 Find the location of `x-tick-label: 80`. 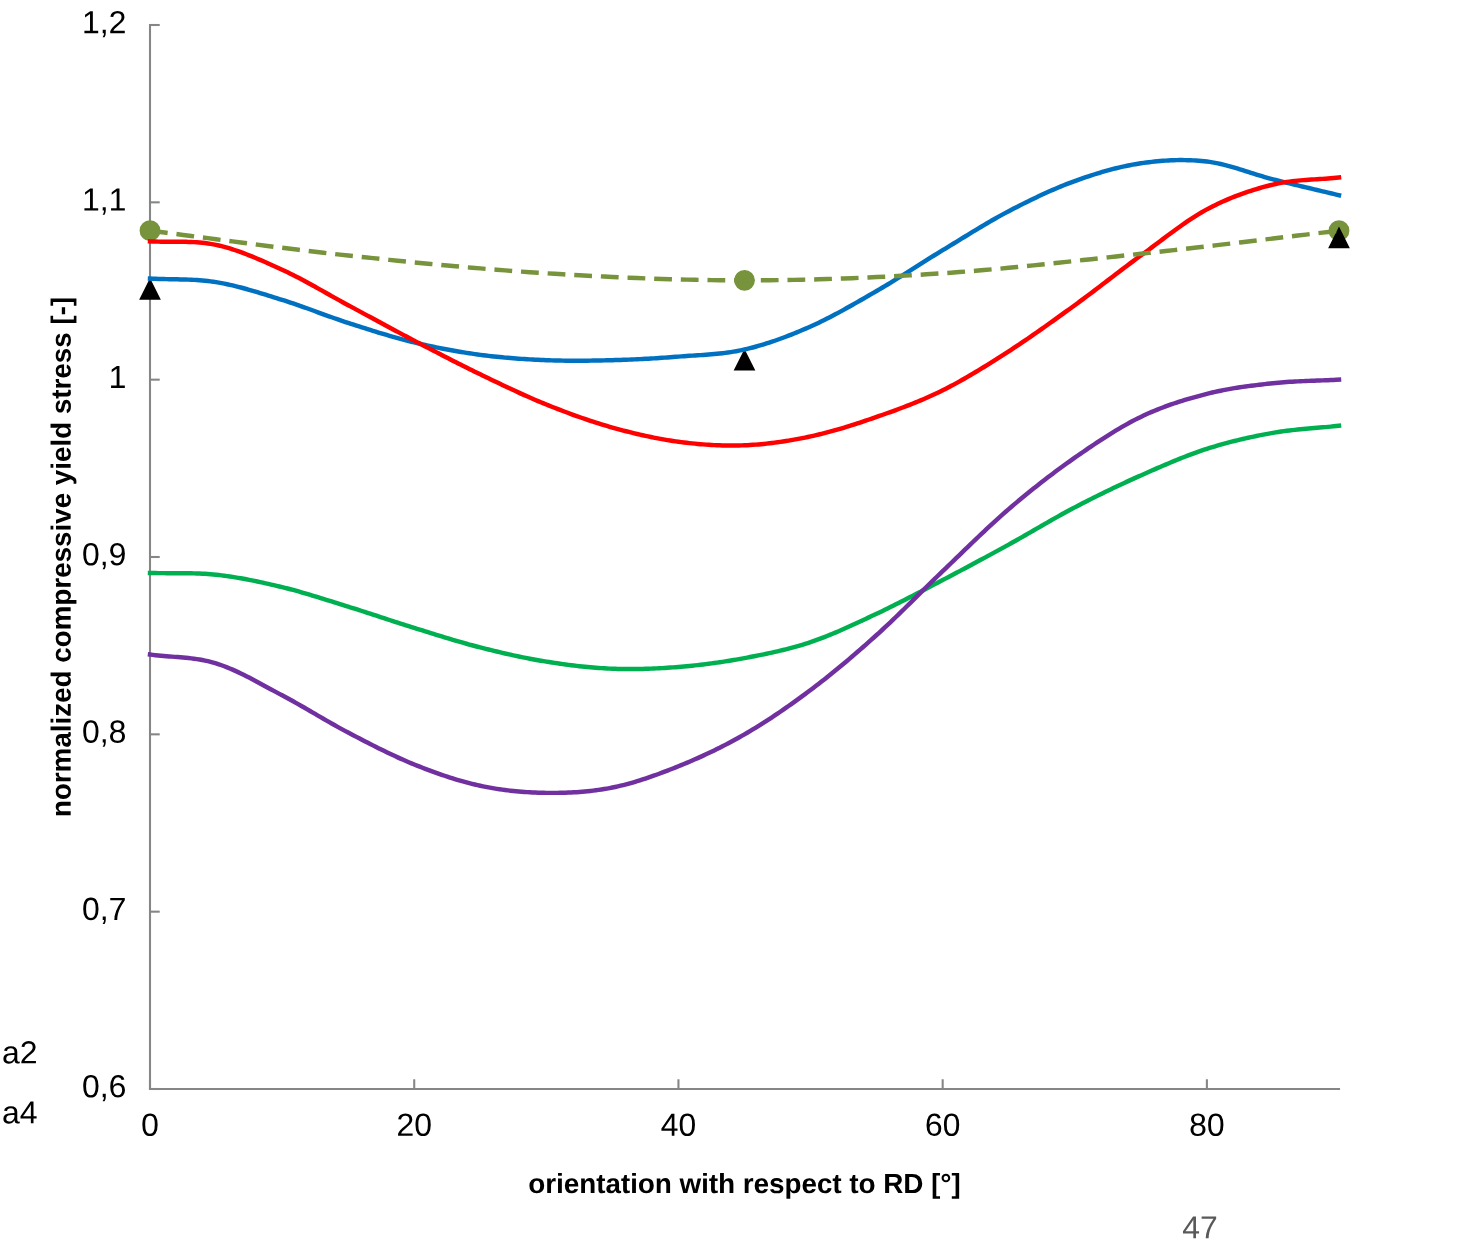

x-tick-label: 80 is located at coordinates (1207, 1125).